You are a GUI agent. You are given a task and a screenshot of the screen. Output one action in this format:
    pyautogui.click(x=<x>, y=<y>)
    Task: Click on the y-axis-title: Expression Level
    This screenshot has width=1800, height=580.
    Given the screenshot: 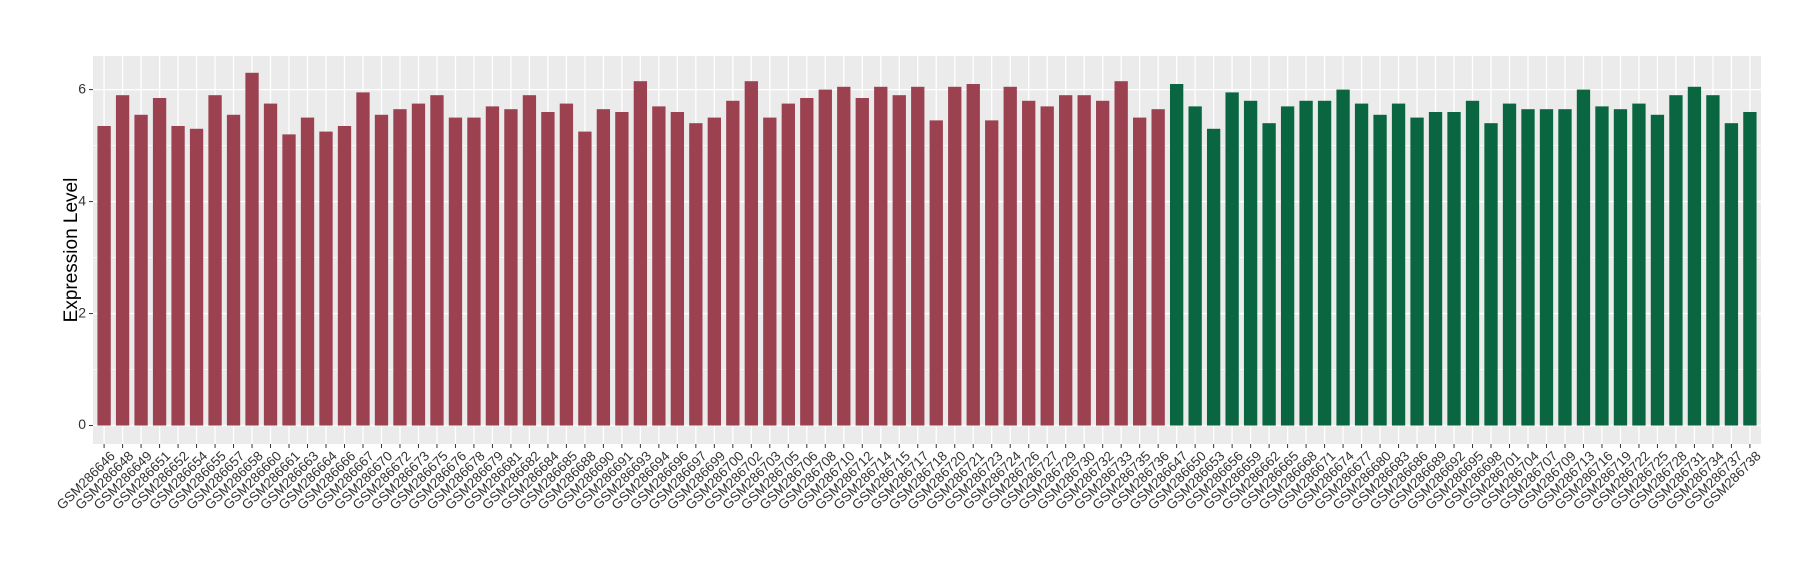 What is the action you would take?
    pyautogui.click(x=71, y=250)
    